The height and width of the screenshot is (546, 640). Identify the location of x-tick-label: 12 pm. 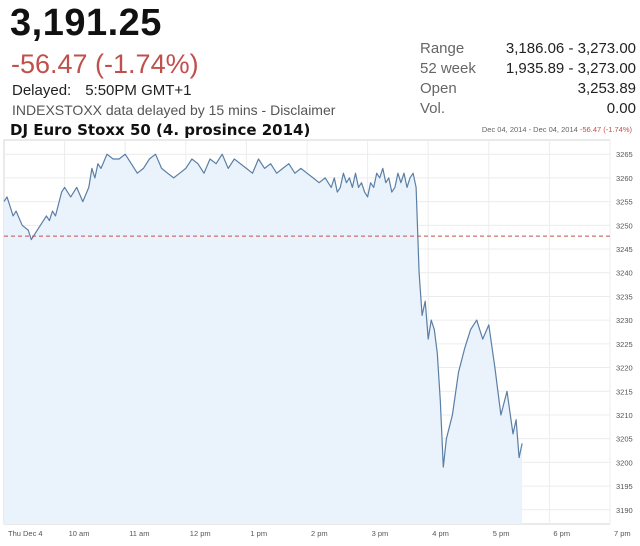
(200, 533).